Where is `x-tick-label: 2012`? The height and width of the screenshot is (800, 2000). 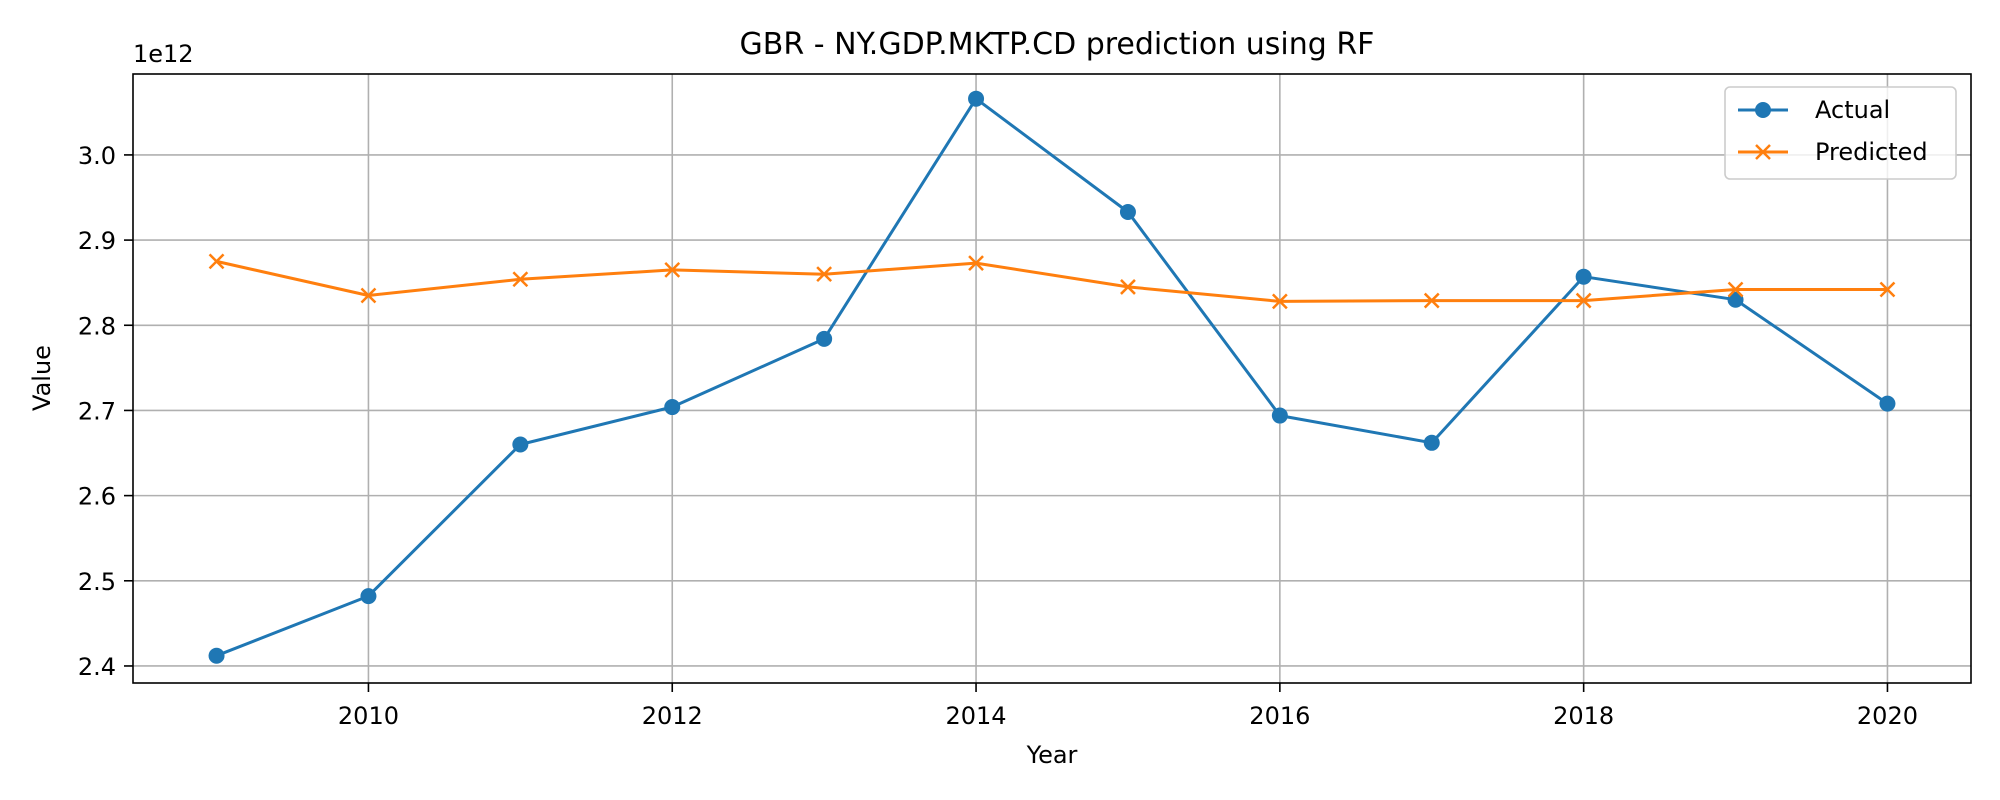 x-tick-label: 2012 is located at coordinates (672, 716).